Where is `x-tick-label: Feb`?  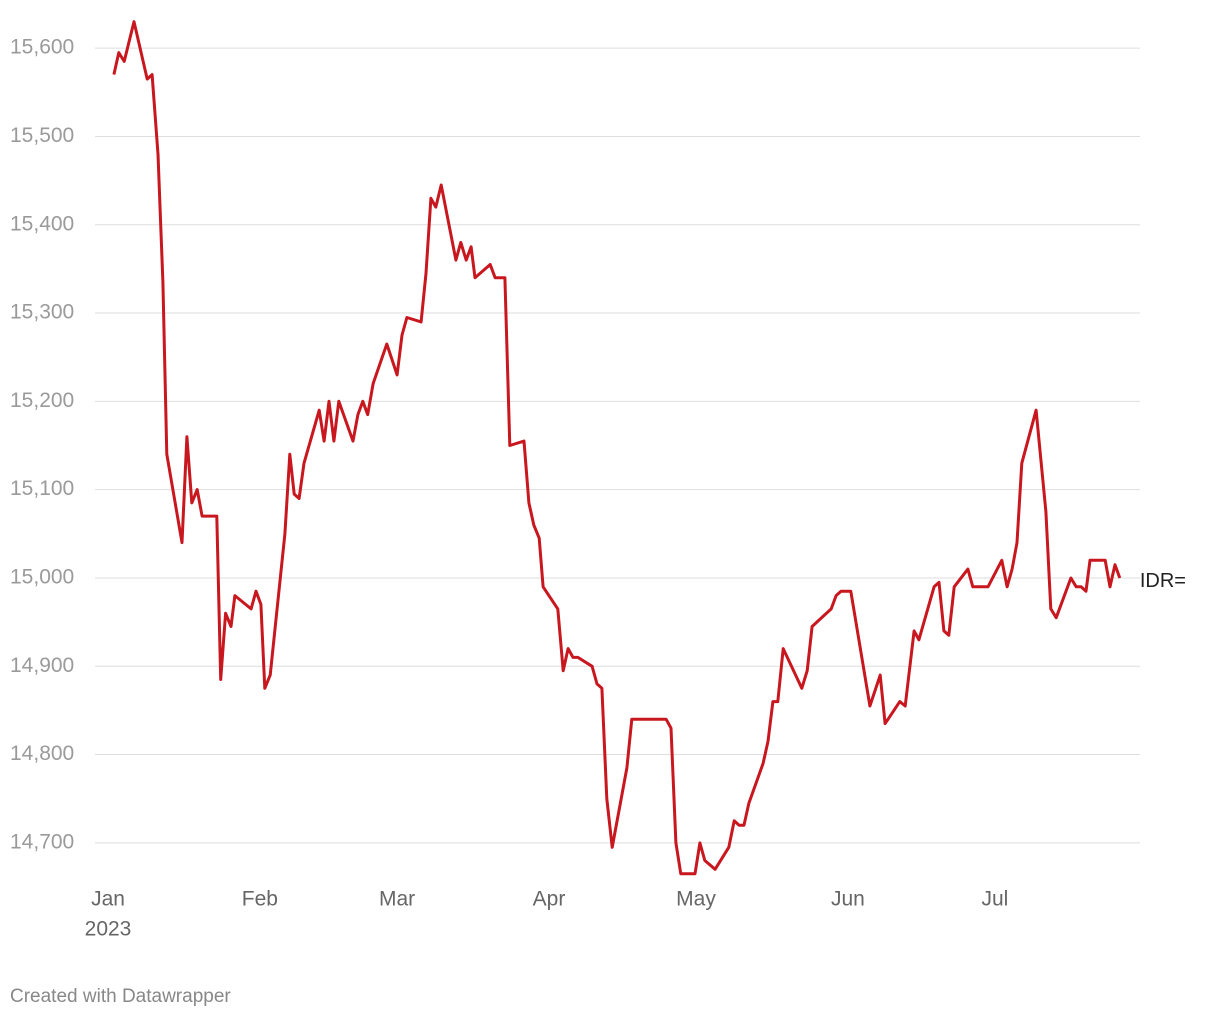
x-tick-label: Feb is located at coordinates (260, 899).